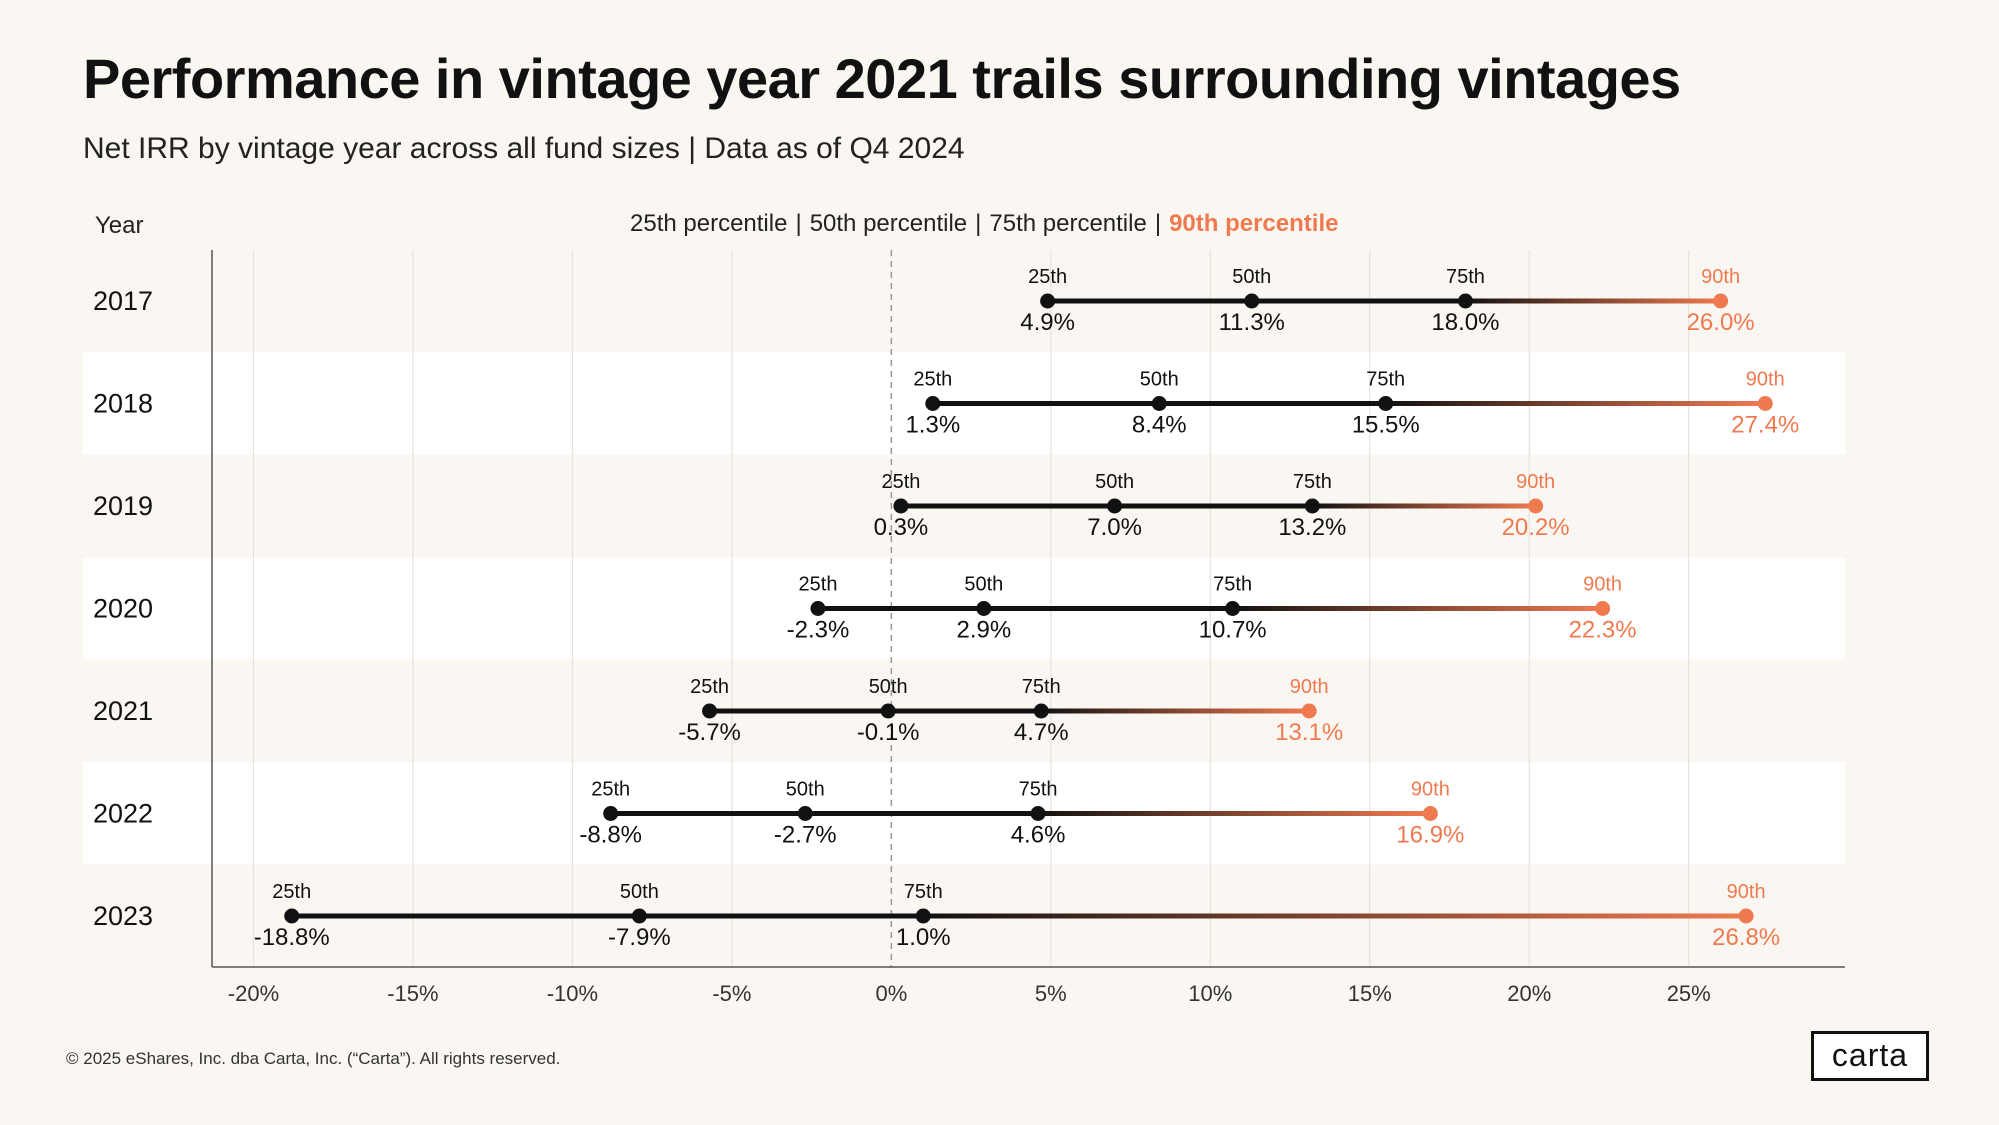  I want to click on x-tick-label: -15%, so click(412, 993).